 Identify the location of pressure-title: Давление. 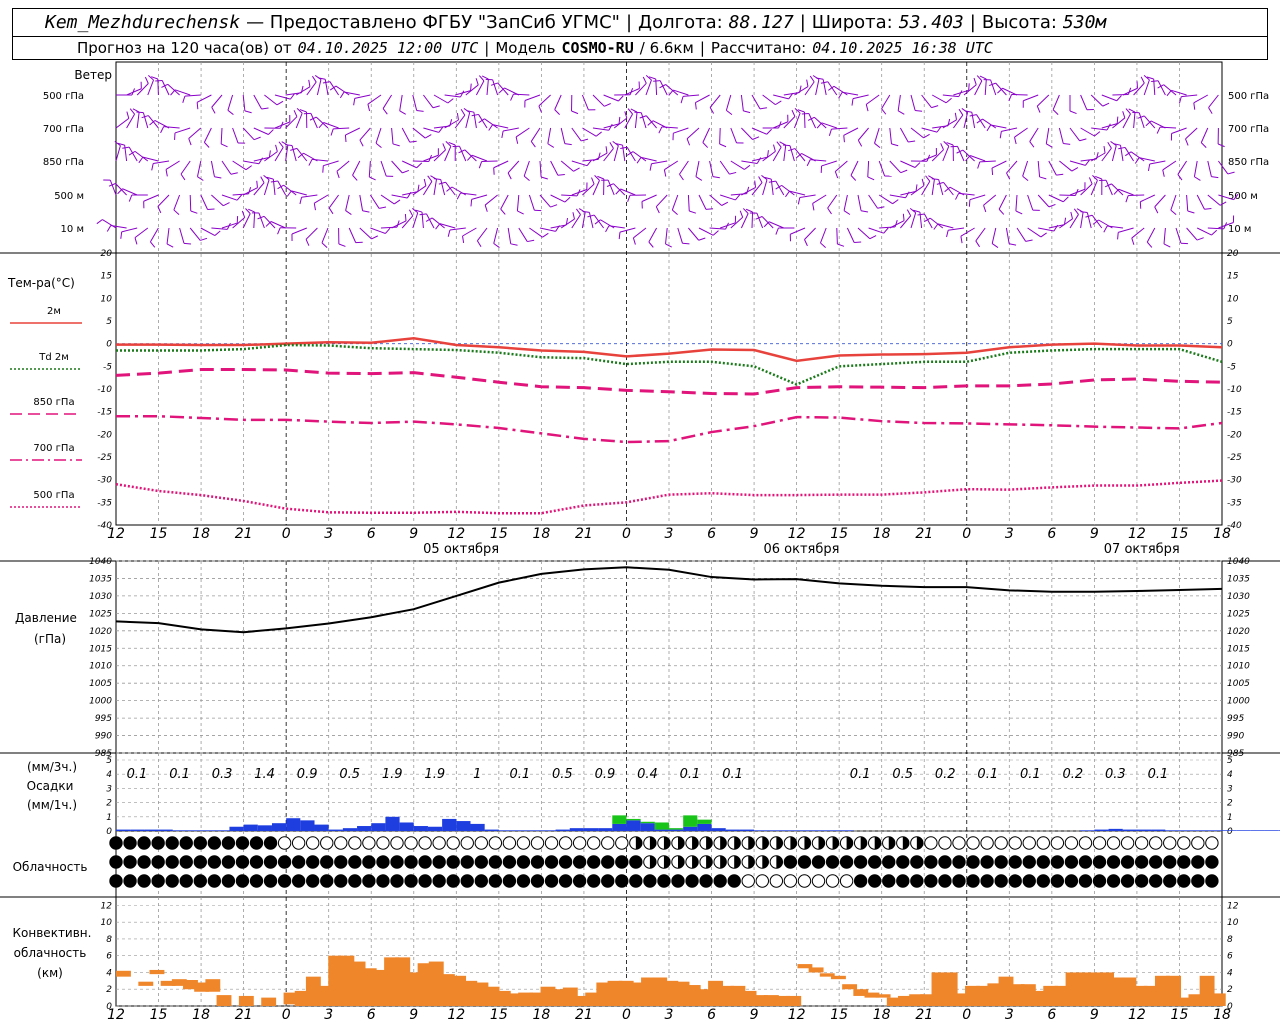
(46, 618).